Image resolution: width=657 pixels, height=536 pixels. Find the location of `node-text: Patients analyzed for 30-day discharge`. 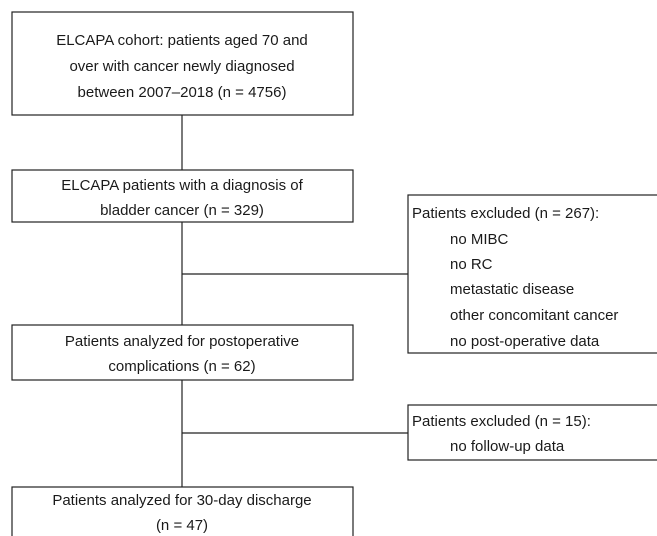

node-text: Patients analyzed for 30-day discharge is located at coordinates (181, 500).